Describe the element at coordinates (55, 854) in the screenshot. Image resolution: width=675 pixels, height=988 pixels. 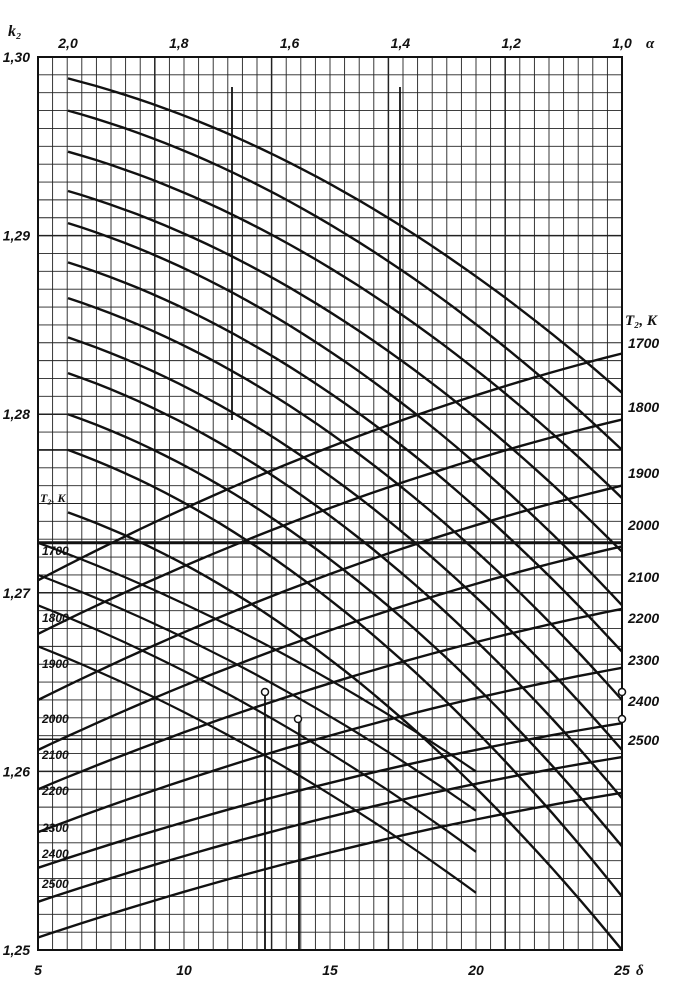
I see `inner-temperature-tick-label: 2400` at that location.